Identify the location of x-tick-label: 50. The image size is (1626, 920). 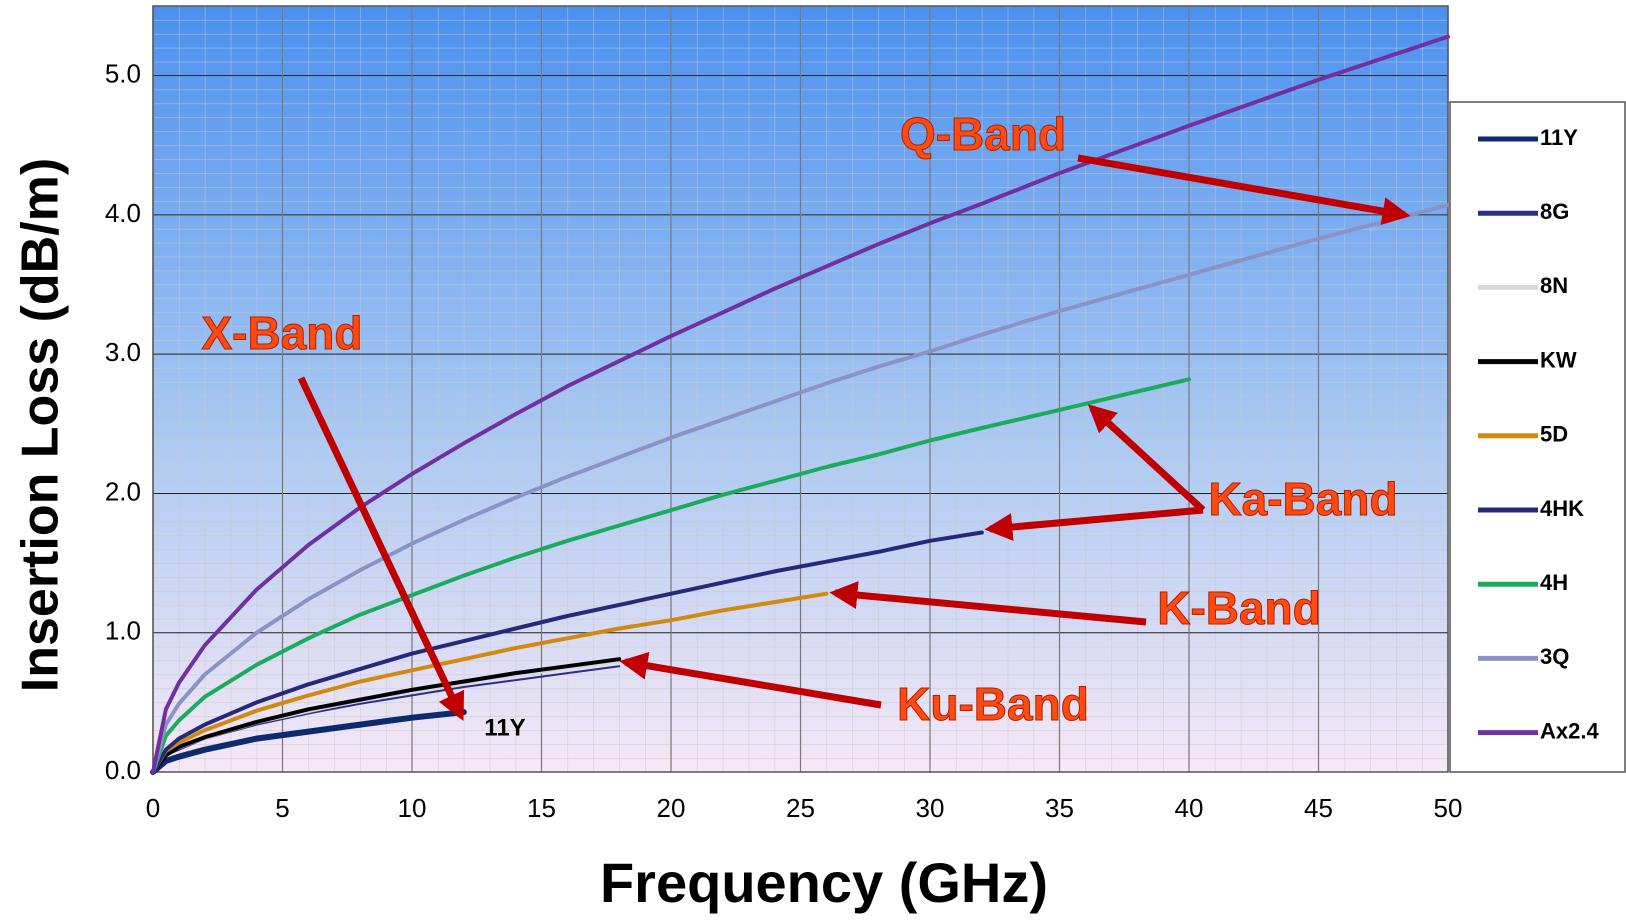
(1448, 808).